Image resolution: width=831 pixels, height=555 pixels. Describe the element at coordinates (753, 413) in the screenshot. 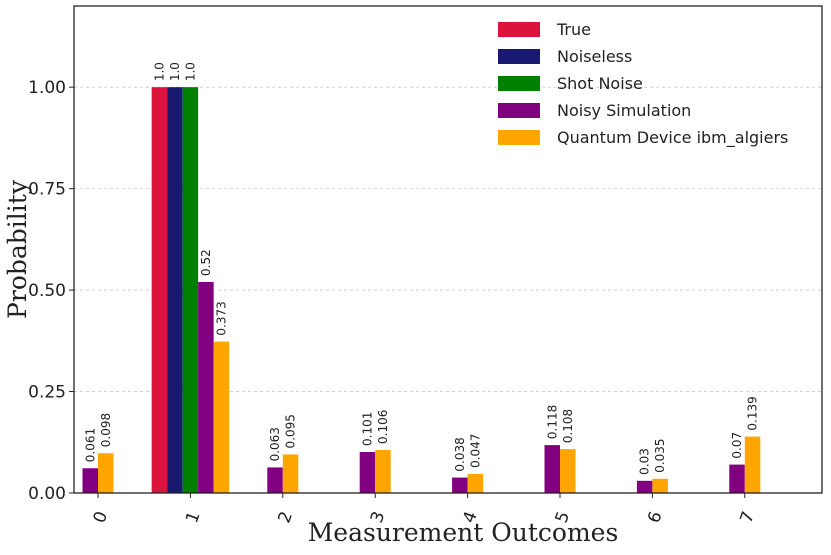

I see `data-label: 0.139` at that location.